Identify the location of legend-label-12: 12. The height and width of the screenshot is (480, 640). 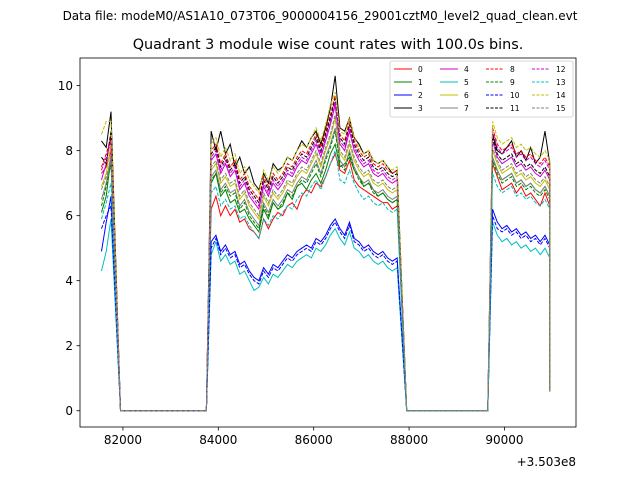
(561, 69).